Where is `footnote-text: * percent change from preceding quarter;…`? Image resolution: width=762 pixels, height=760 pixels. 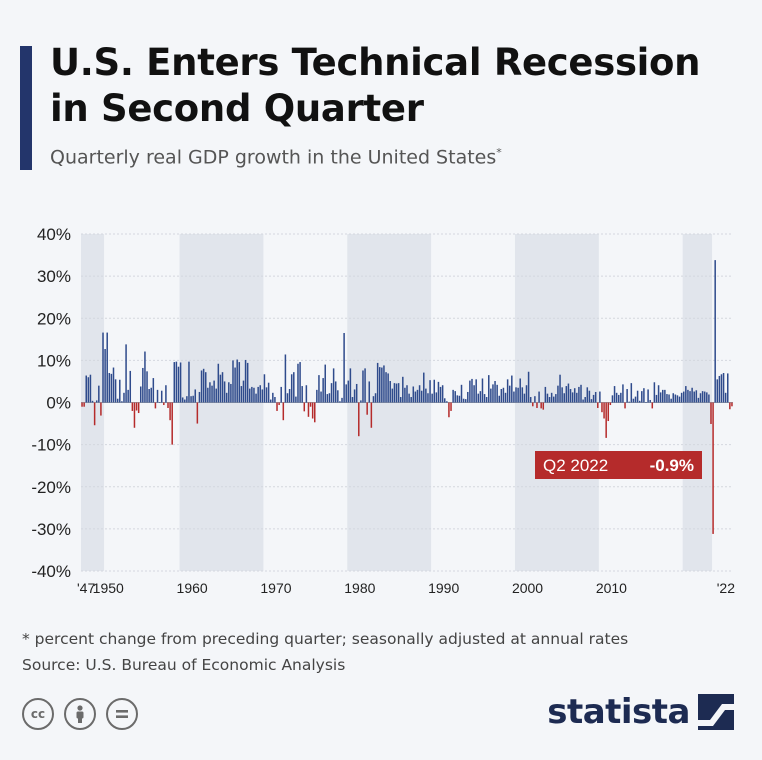 footnote-text: * percent change from preceding quarter;… is located at coordinates (325, 639).